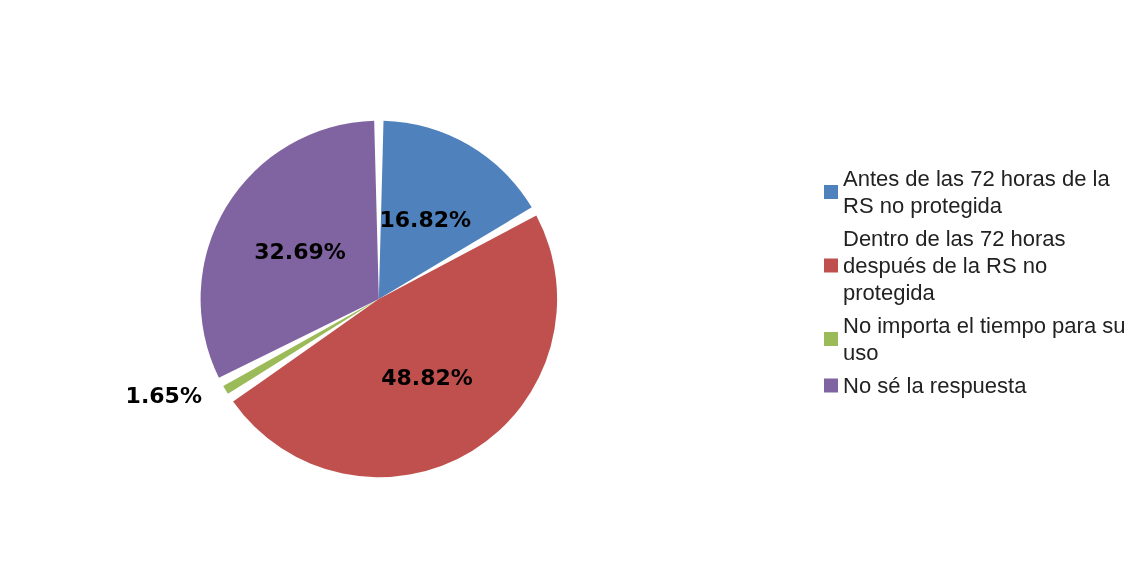  I want to click on legend-label: No sé la respuesta, so click(935, 385).